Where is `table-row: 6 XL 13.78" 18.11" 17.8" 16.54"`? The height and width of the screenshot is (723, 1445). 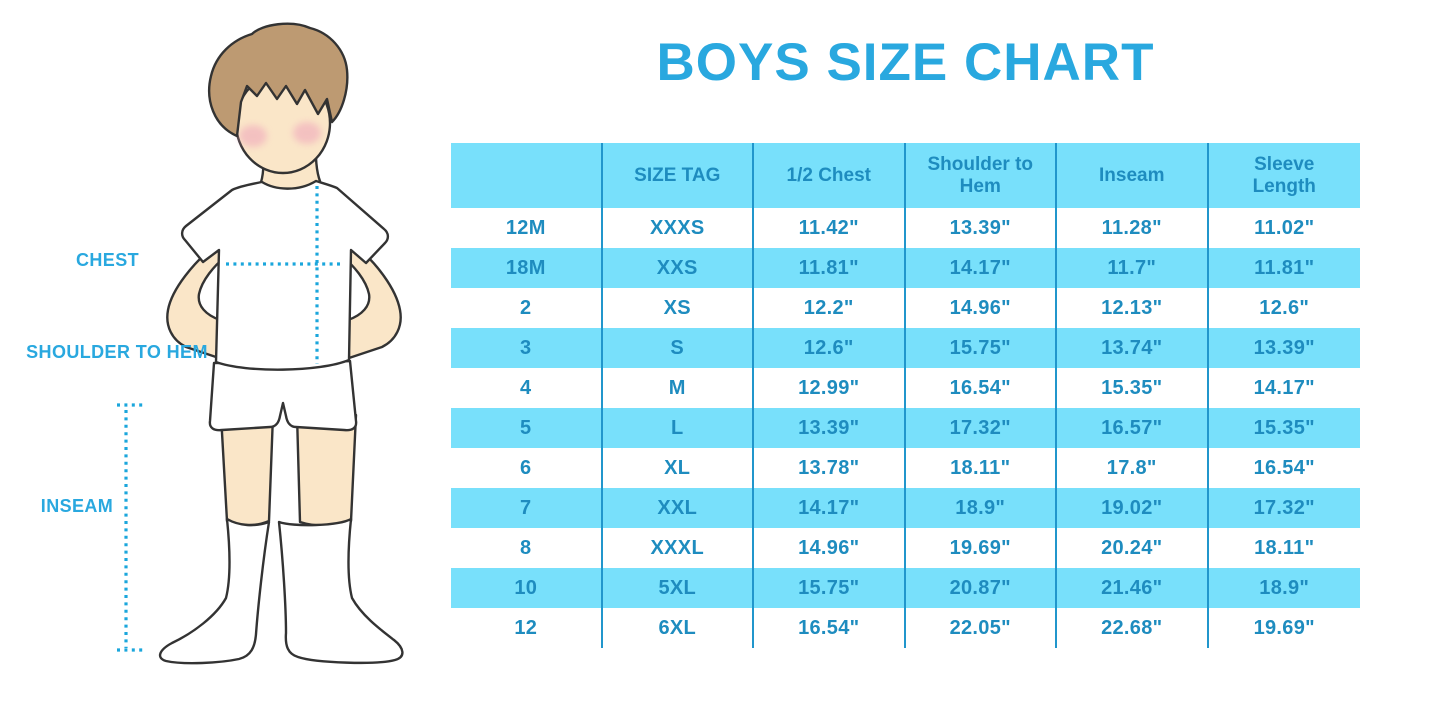 table-row: 6 XL 13.78" 18.11" 17.8" 16.54" is located at coordinates (905, 468).